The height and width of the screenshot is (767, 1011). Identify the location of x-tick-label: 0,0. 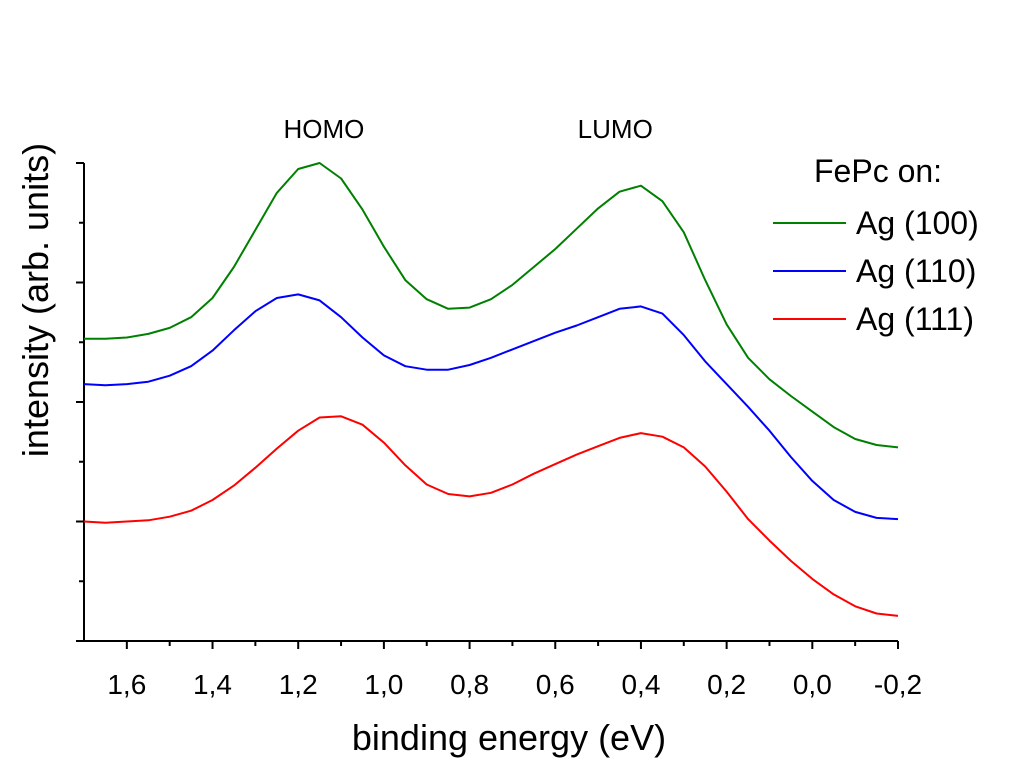
(812, 684).